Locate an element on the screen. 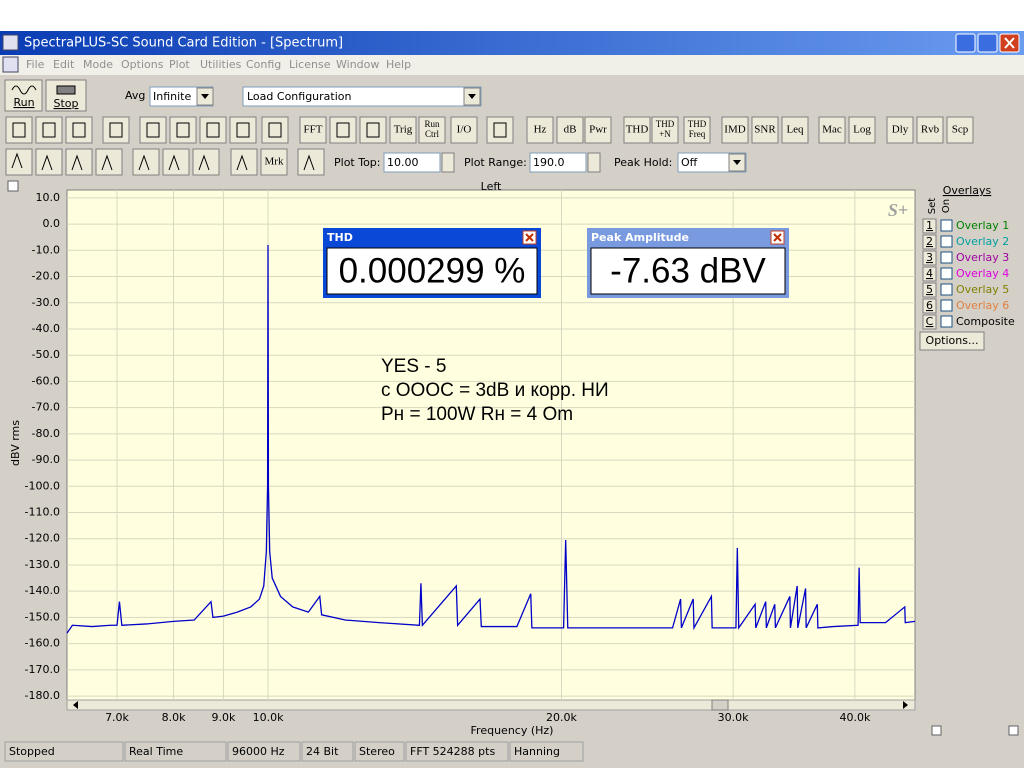  tool-button-label: Trig is located at coordinates (403, 130).